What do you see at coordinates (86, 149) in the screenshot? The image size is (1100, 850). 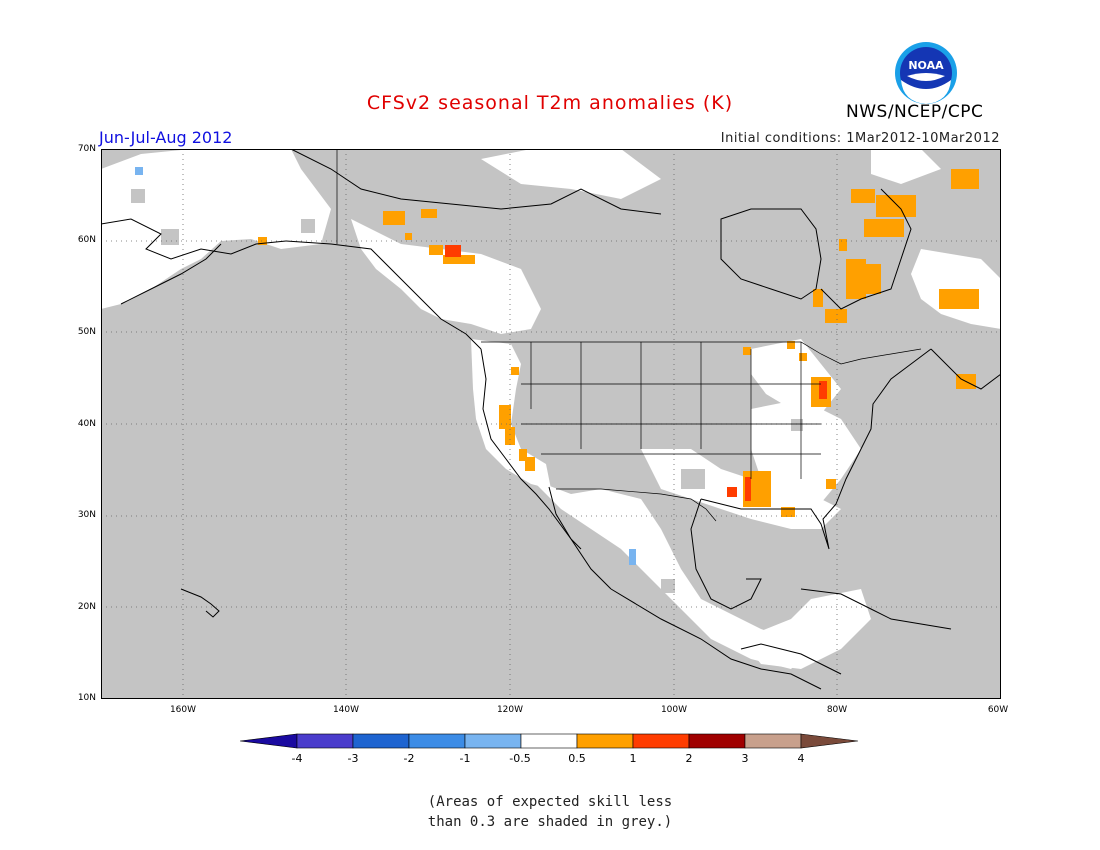 I see `lat-label-70n: 70N` at bounding box center [86, 149].